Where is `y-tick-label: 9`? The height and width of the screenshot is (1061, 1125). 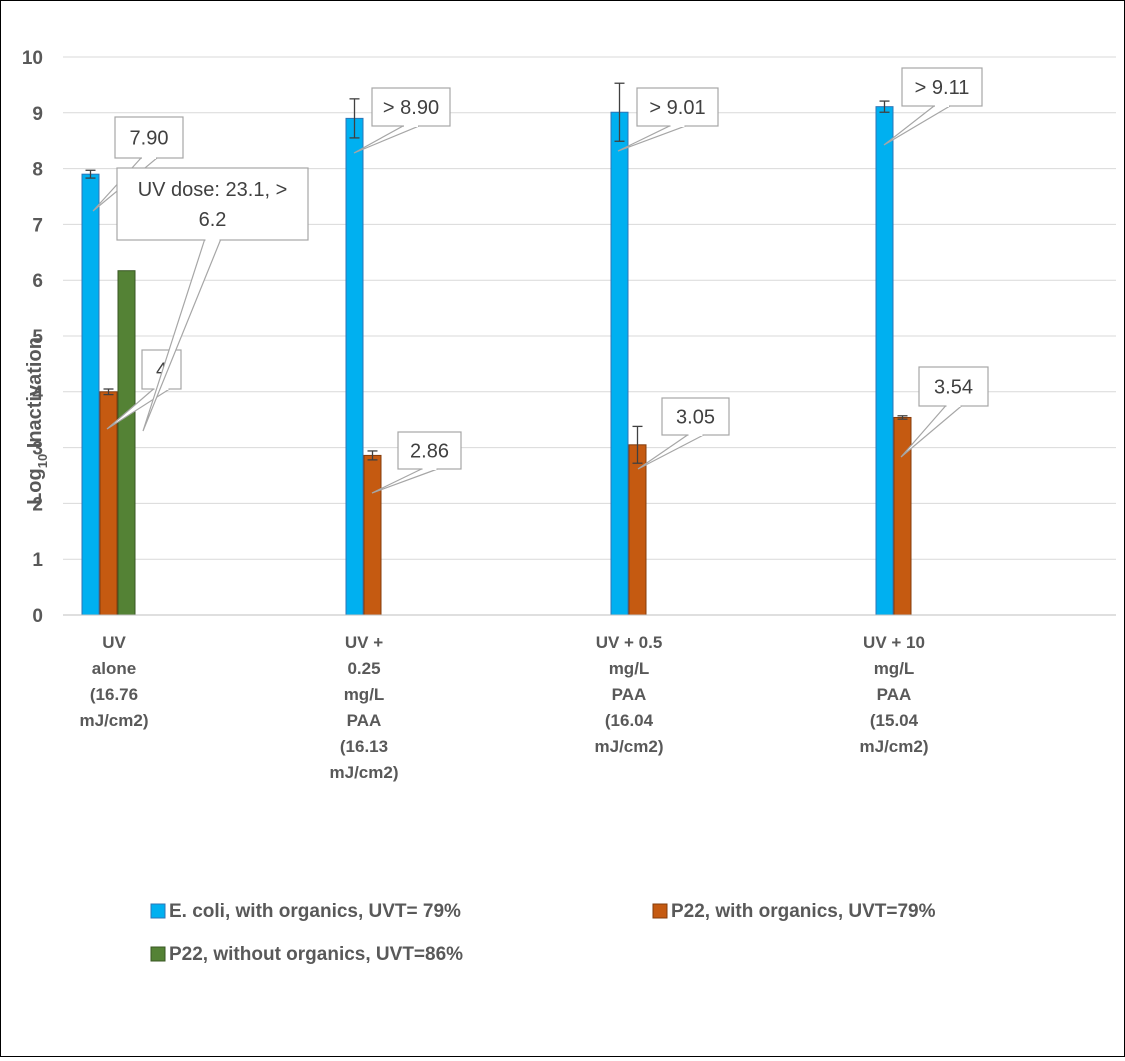
y-tick-label: 9 is located at coordinates (37, 114).